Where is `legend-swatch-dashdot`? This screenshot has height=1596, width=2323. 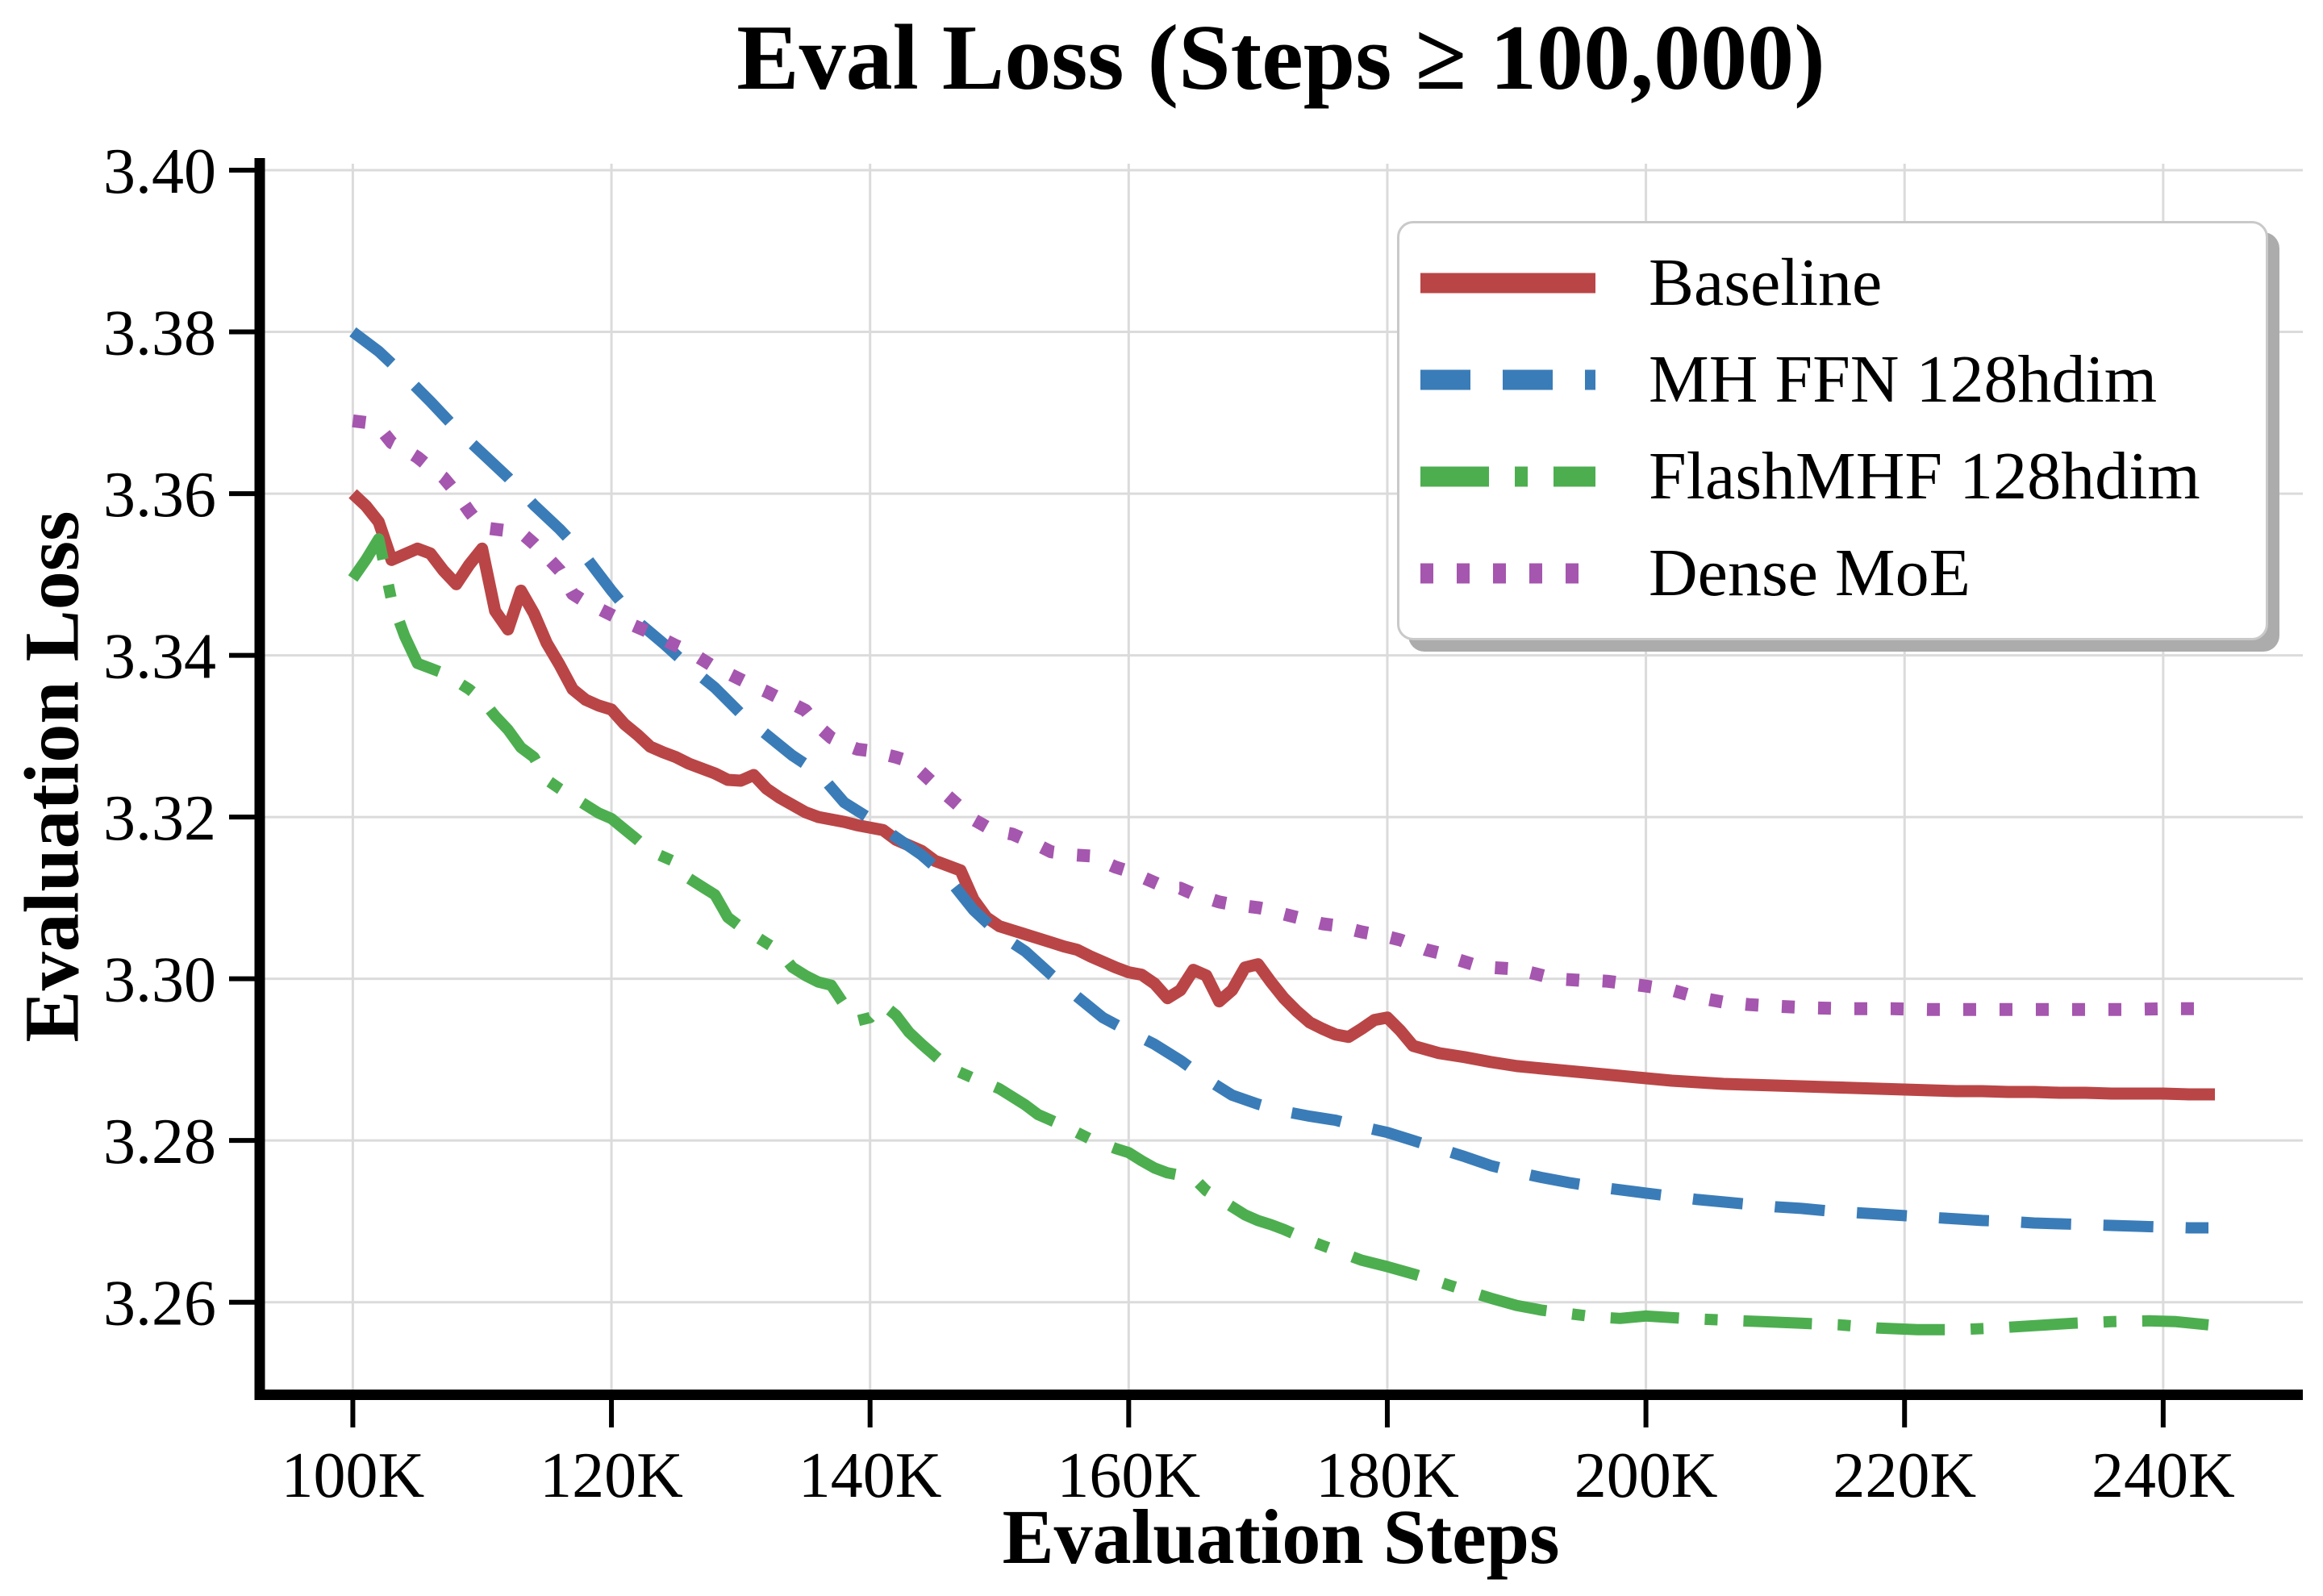 legend-swatch-dashdot is located at coordinates (1507, 477).